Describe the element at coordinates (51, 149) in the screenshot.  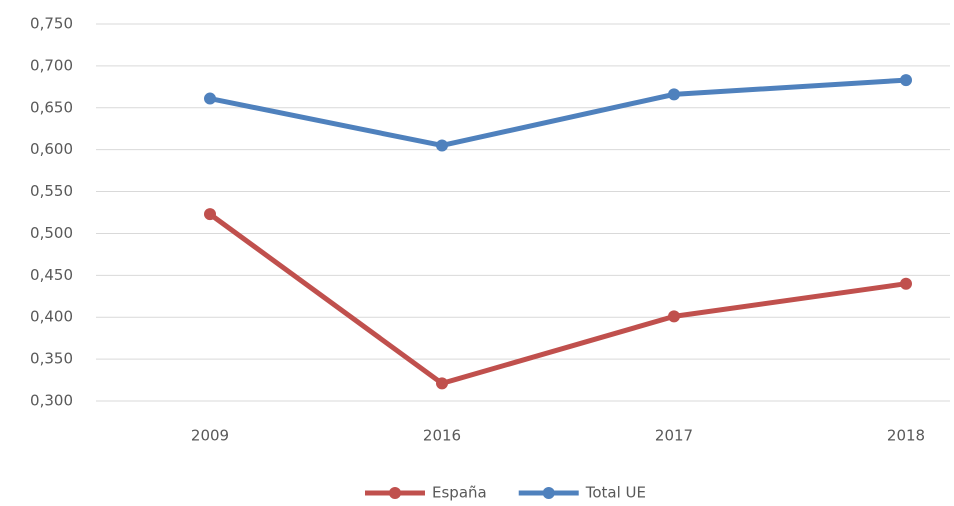
I see `y-tick-label: 0,600` at that location.